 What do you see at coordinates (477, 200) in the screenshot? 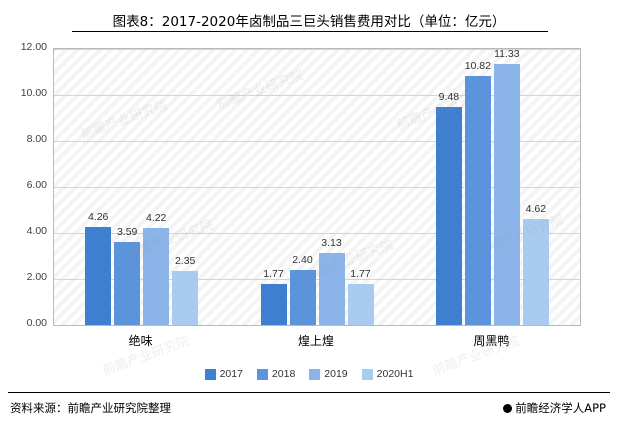
I see `bar-2018-周黑鸭` at bounding box center [477, 200].